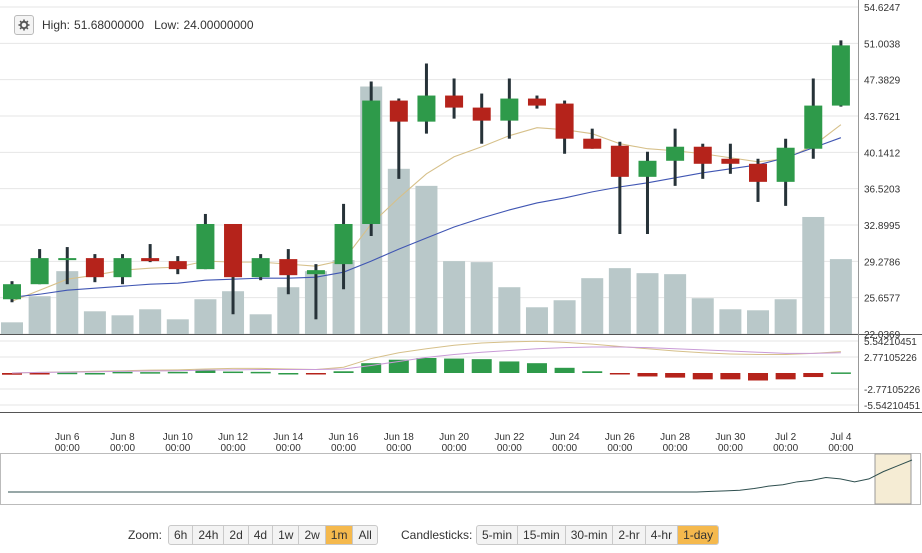 This screenshot has height=553, width=922. What do you see at coordinates (312, 535) in the screenshot?
I see `zoom-button-2w: 2w` at bounding box center [312, 535].